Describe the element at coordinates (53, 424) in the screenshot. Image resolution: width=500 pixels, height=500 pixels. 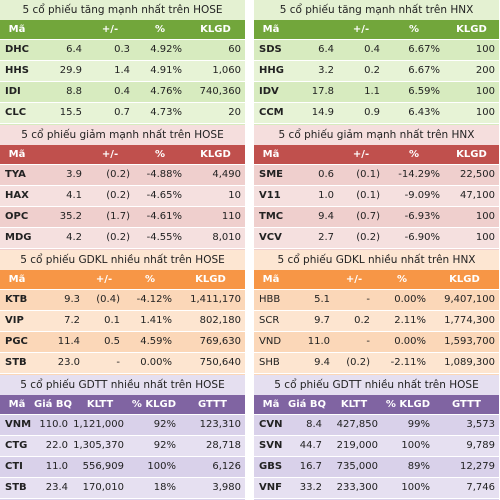
I see `value-cell: 110.0` at that location.